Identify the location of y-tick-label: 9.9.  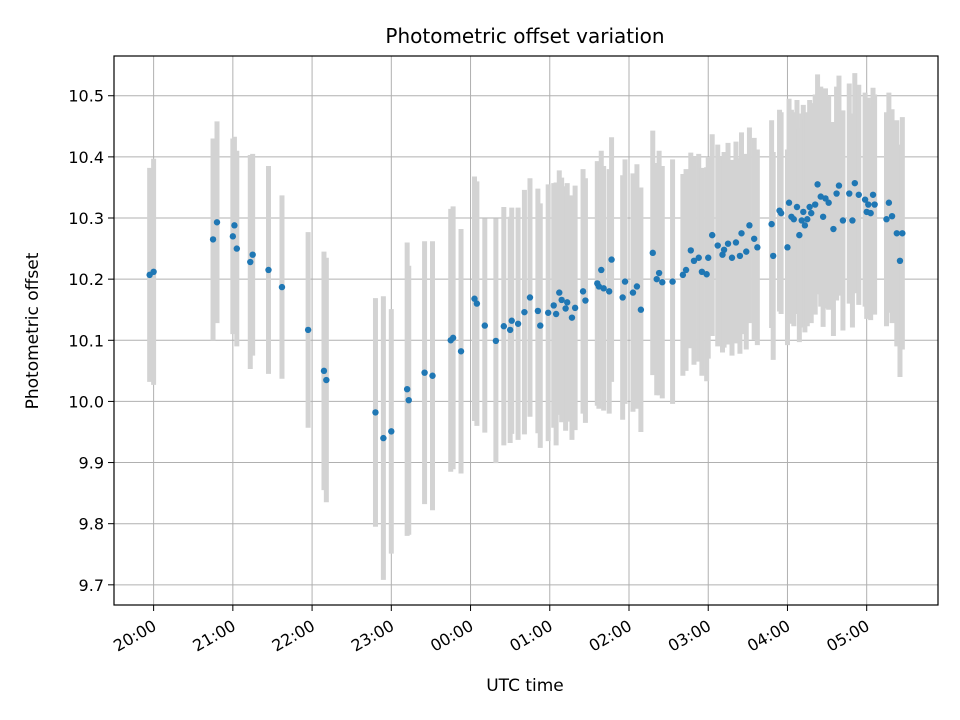
(91, 463).